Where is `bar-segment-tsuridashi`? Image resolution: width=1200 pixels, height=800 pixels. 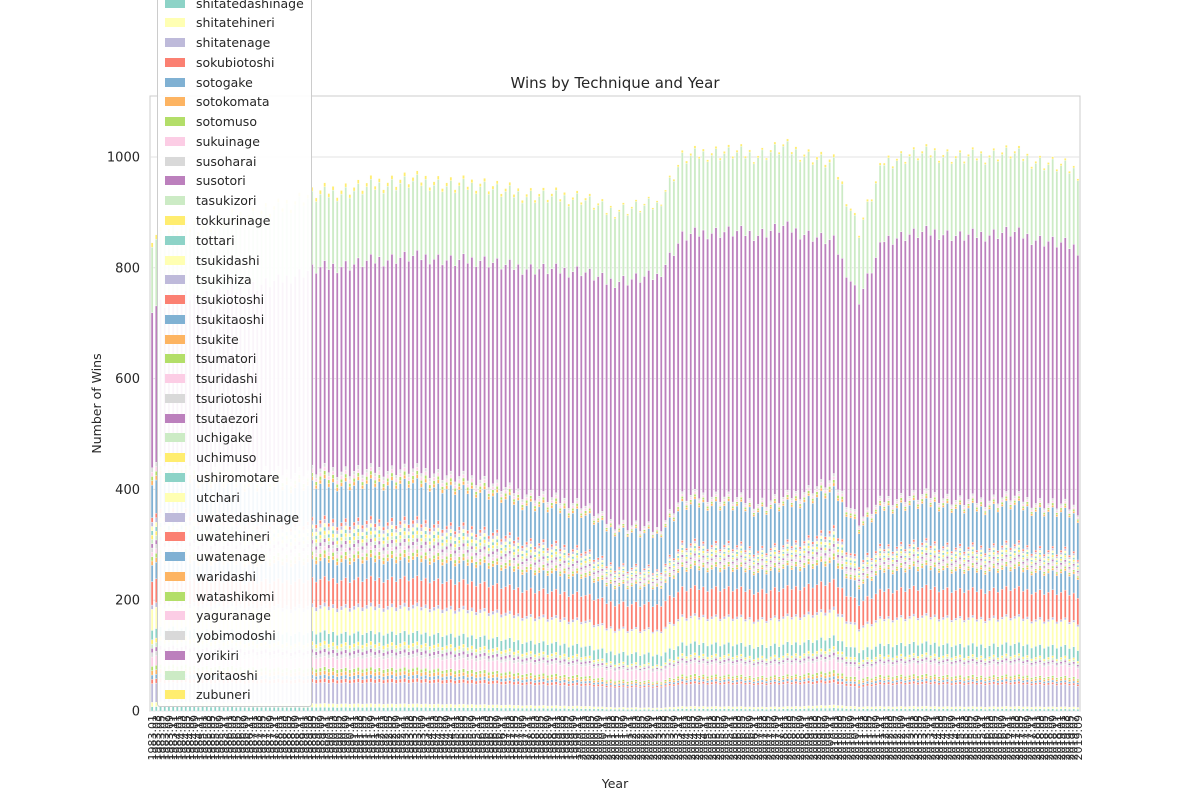
bar-segment-tsuridashi is located at coordinates (573, 570).